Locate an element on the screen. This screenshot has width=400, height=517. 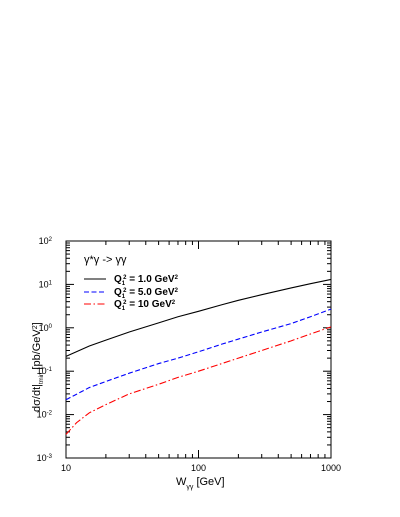
x-axis-label-unit: [GeV] is located at coordinates (208, 482).